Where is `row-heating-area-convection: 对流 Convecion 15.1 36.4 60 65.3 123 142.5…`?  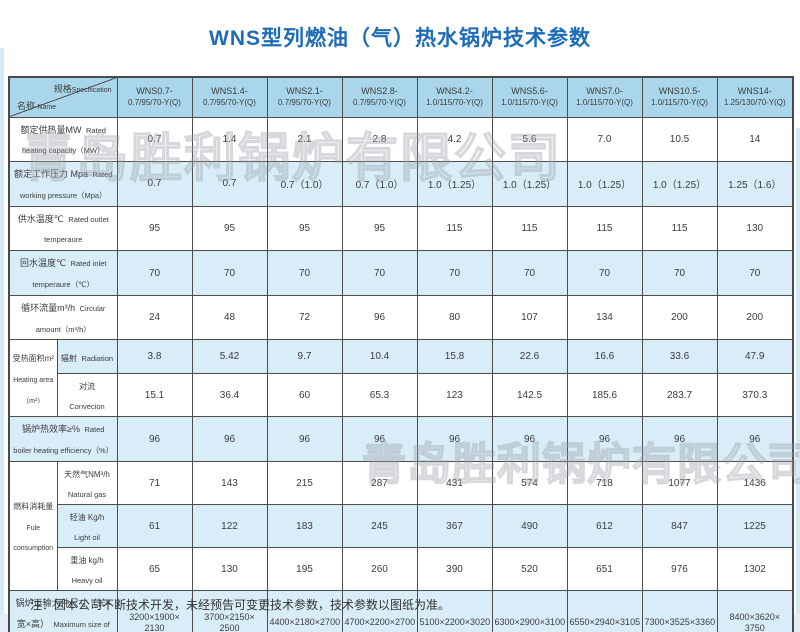
row-heating-area-convection: 对流 Convecion 15.1 36.4 60 65.3 123 142.5… is located at coordinates (401, 395).